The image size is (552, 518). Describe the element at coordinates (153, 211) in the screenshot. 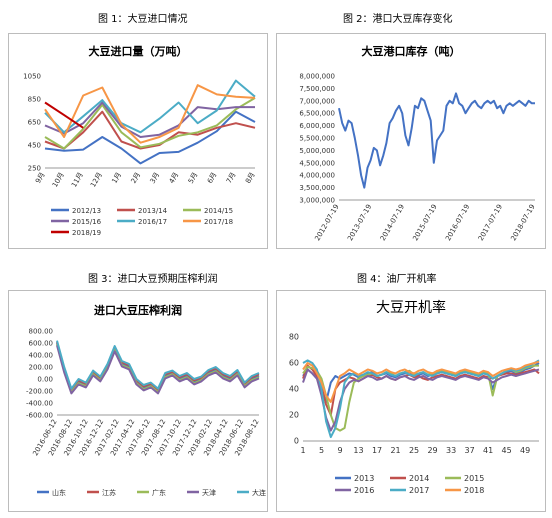

I see `legend-label: 2013/14` at that location.